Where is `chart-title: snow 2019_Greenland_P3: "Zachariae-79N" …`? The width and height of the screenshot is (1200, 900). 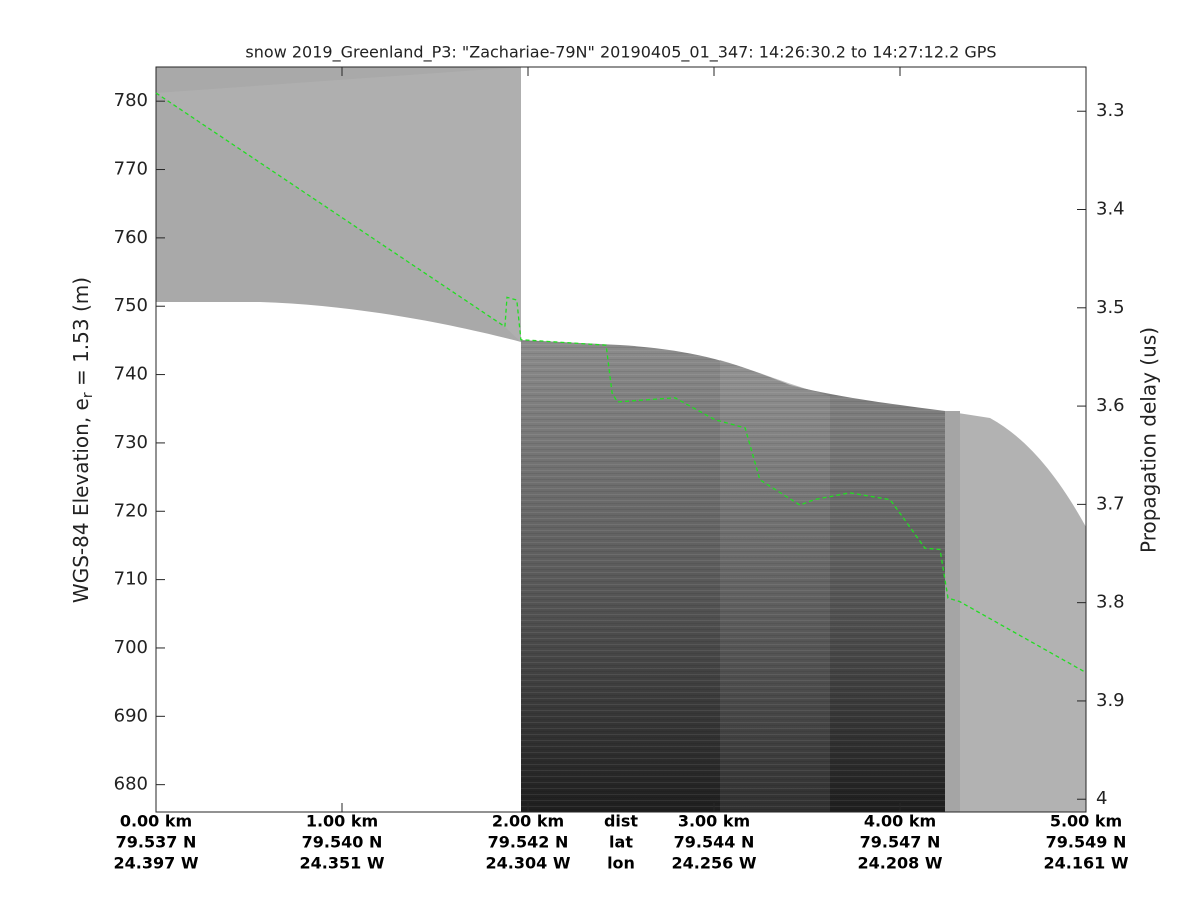
chart-title: snow 2019_Greenland_P3: "Zachariae-79N" … is located at coordinates (620, 53).